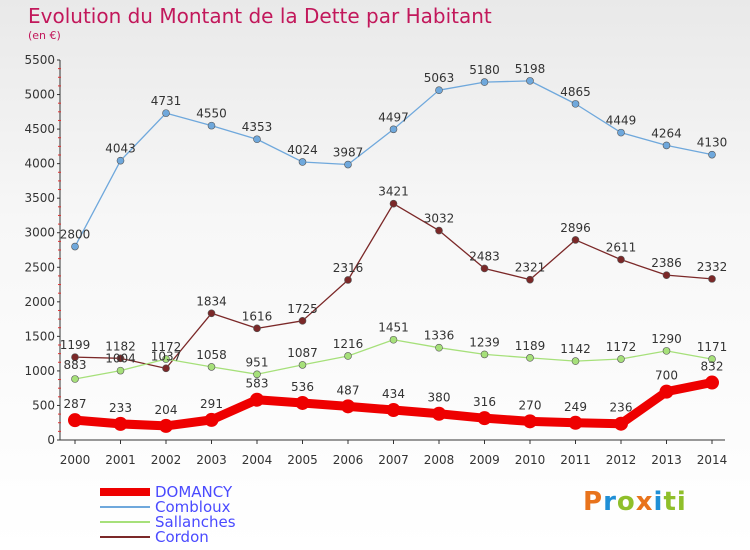 Image resolution: width=750 pixels, height=550 pixels. Describe the element at coordinates (120, 408) in the screenshot. I see `data-label-domancy: 233` at that location.